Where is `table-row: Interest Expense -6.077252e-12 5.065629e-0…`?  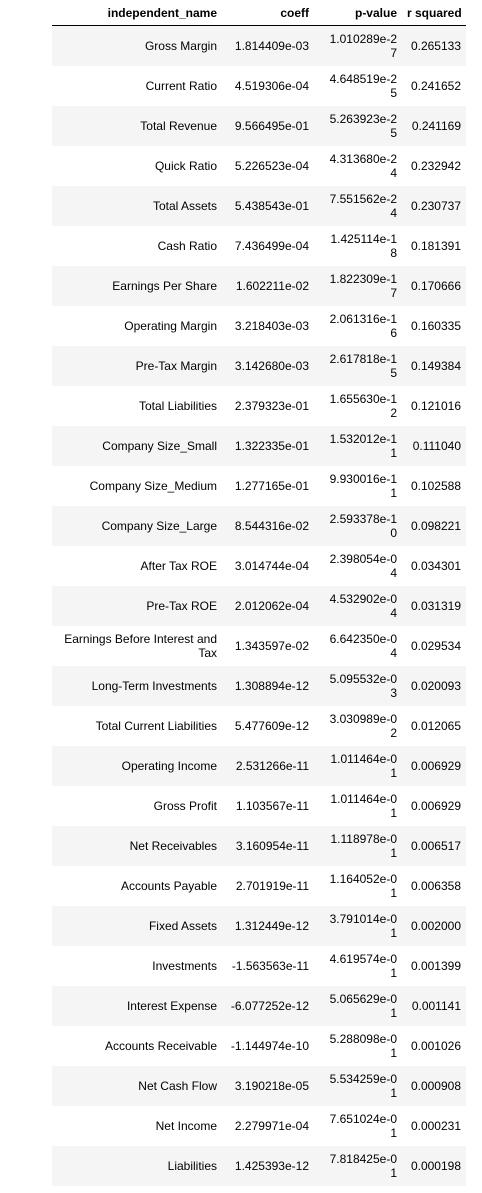
table-row: Interest Expense -6.077252e-12 5.065629e-0… is located at coordinates (259, 1006).